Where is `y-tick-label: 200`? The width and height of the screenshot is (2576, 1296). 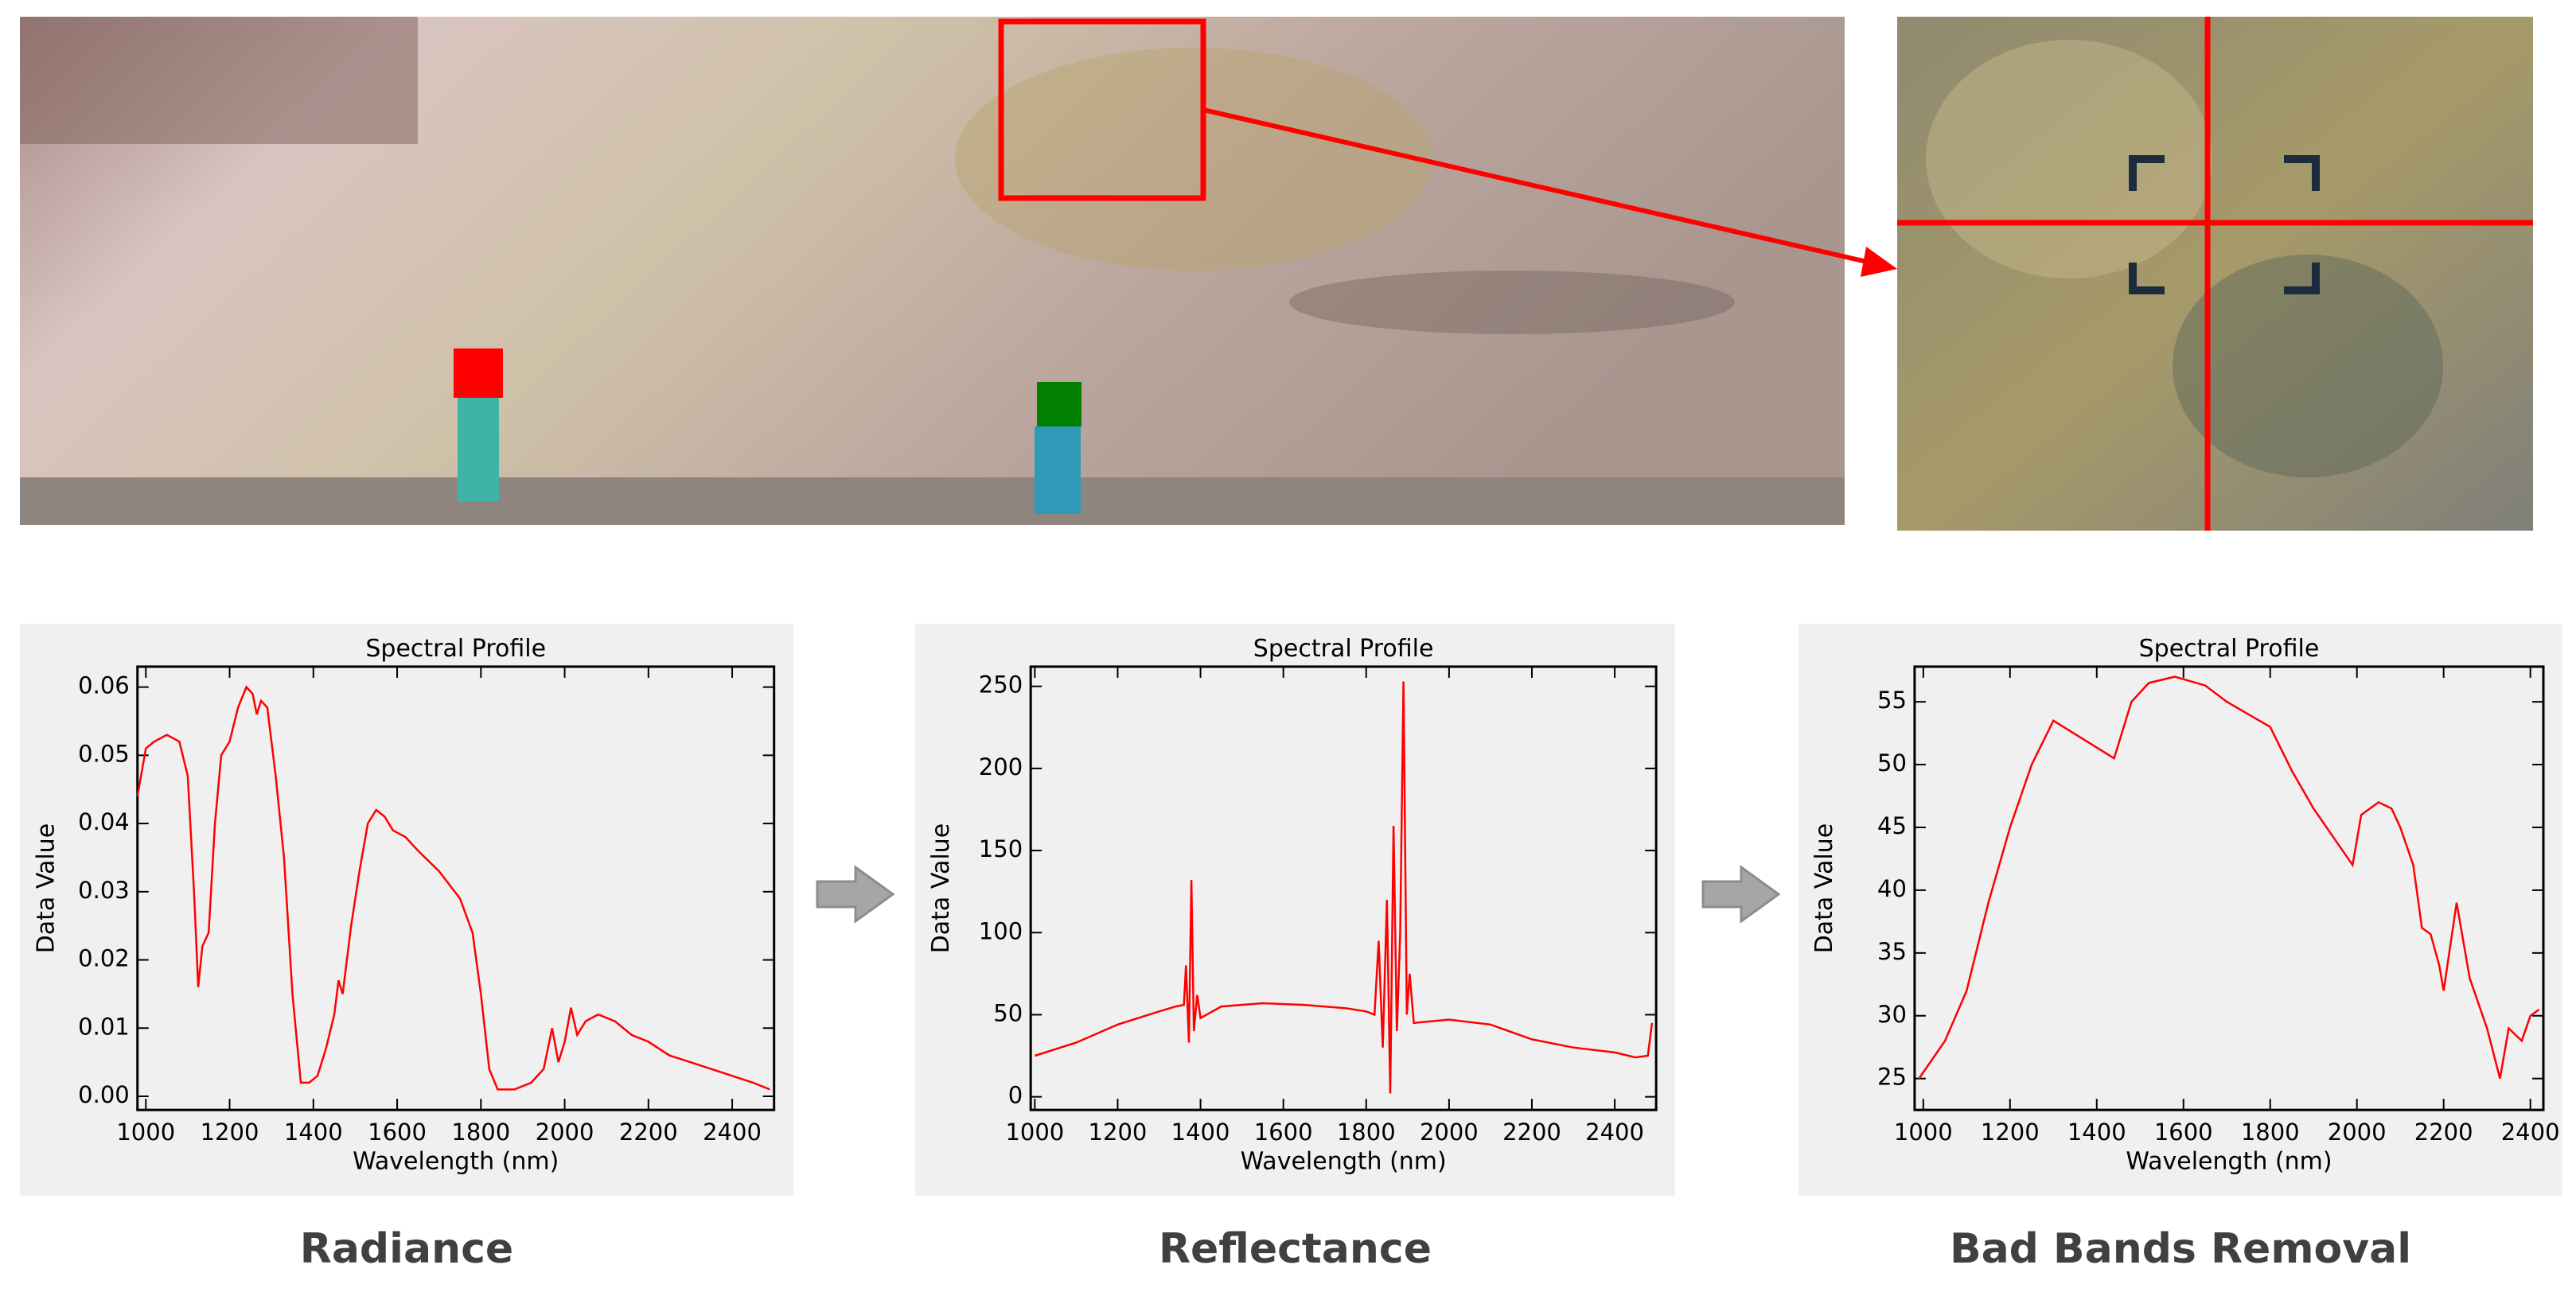
y-tick-label: 200 is located at coordinates (1001, 766).